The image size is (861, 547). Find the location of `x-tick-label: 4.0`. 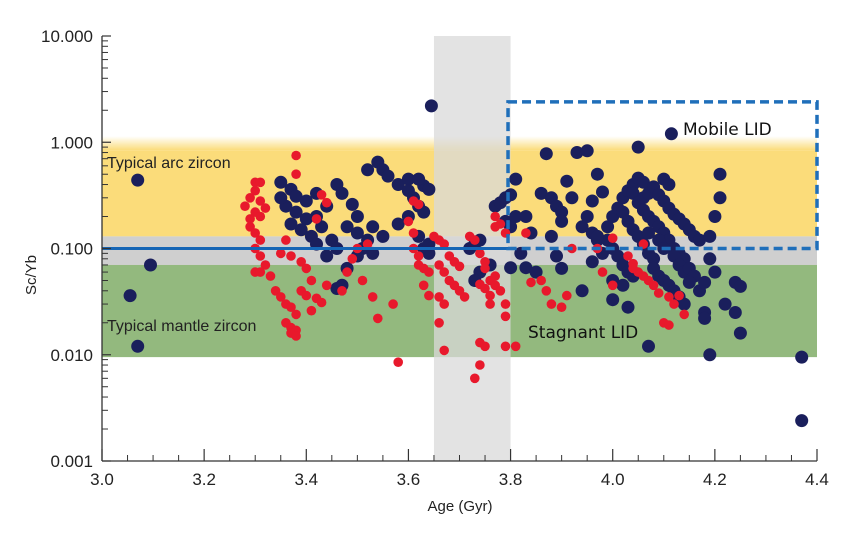

x-tick-label: 4.0 is located at coordinates (613, 479).